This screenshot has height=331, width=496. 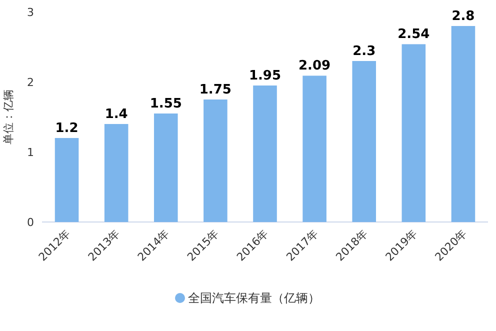 What do you see at coordinates (364, 51) in the screenshot?
I see `data-label: 2.3` at bounding box center [364, 51].